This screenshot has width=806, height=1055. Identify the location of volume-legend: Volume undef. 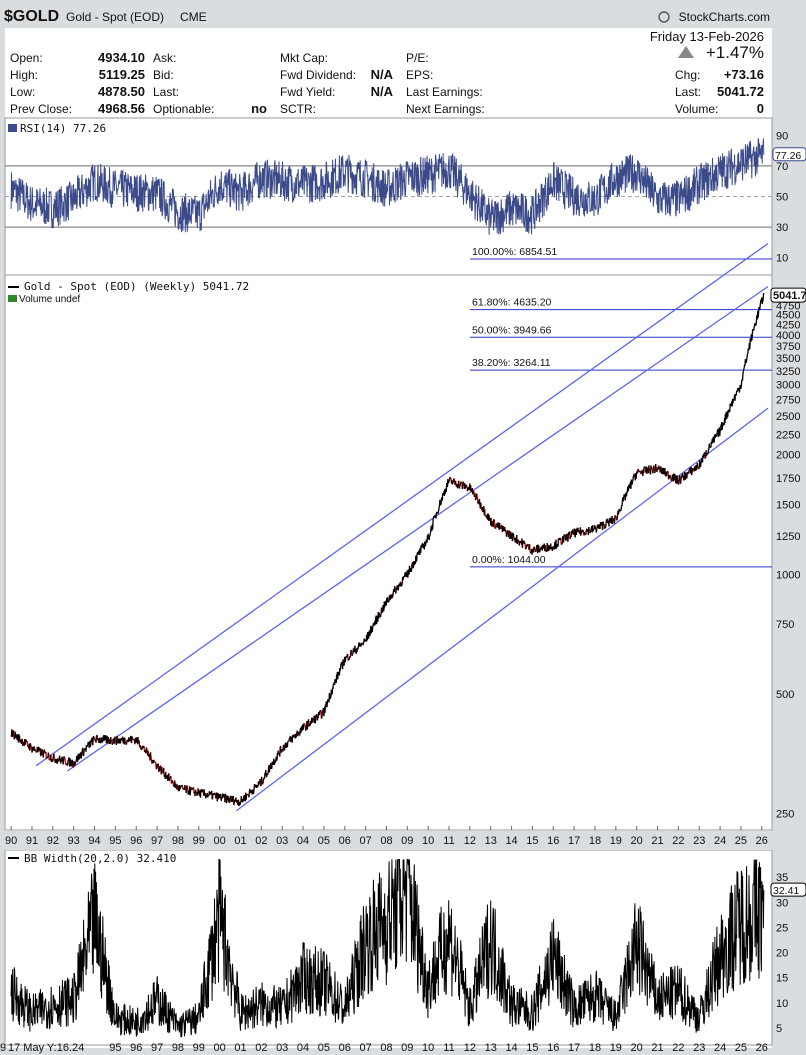
(49, 299).